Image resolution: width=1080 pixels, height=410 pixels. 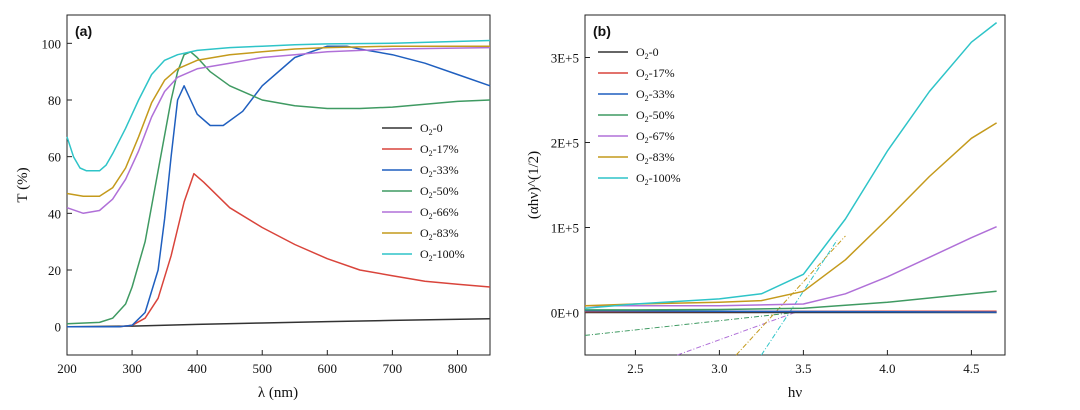 I want to click on tangent-line-o2-67pct, so click(x=736, y=334).